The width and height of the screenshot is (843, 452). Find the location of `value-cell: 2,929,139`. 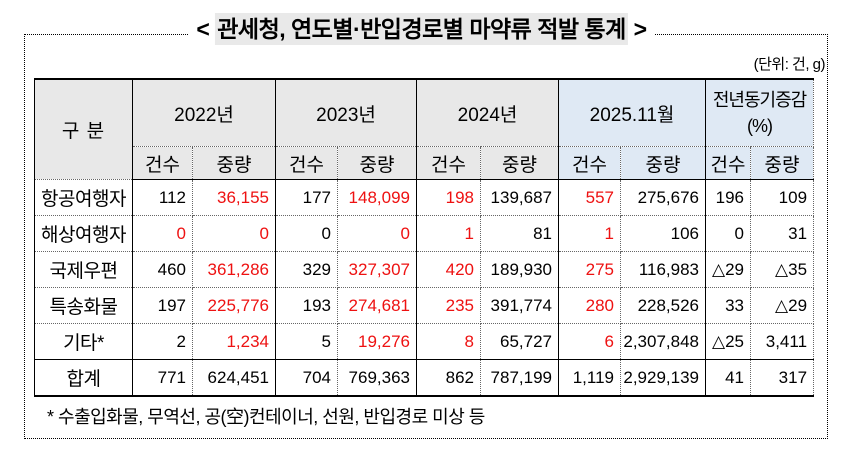

value-cell: 2,929,139 is located at coordinates (663, 378).